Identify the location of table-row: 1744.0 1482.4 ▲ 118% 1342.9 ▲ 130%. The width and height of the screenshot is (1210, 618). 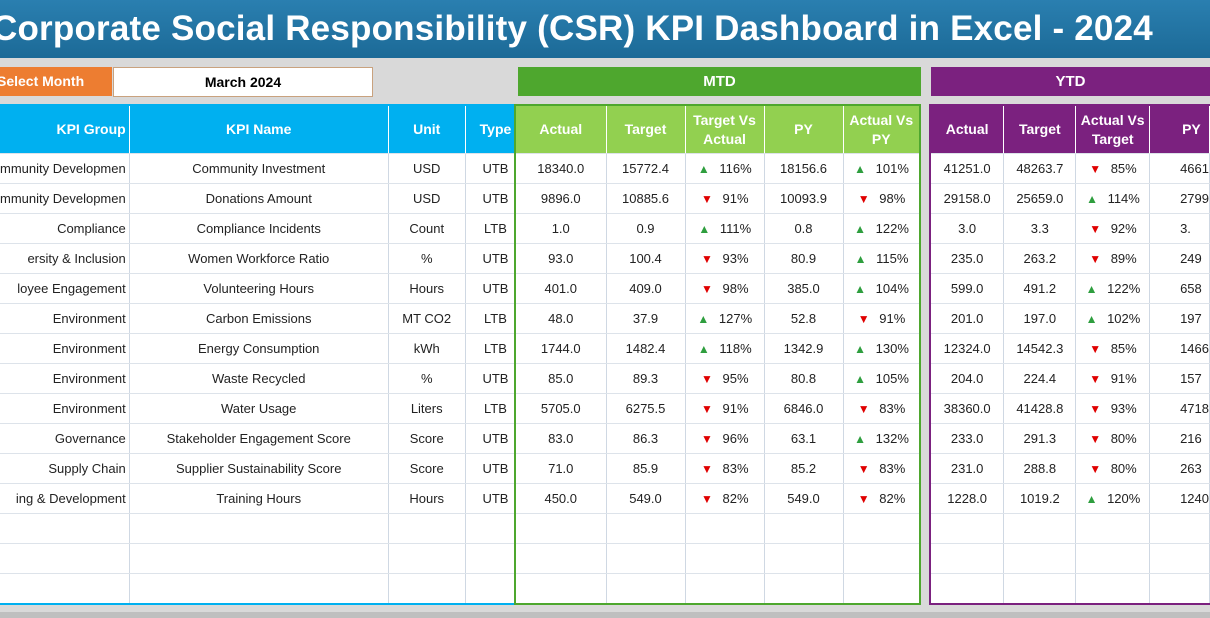
(718, 348).